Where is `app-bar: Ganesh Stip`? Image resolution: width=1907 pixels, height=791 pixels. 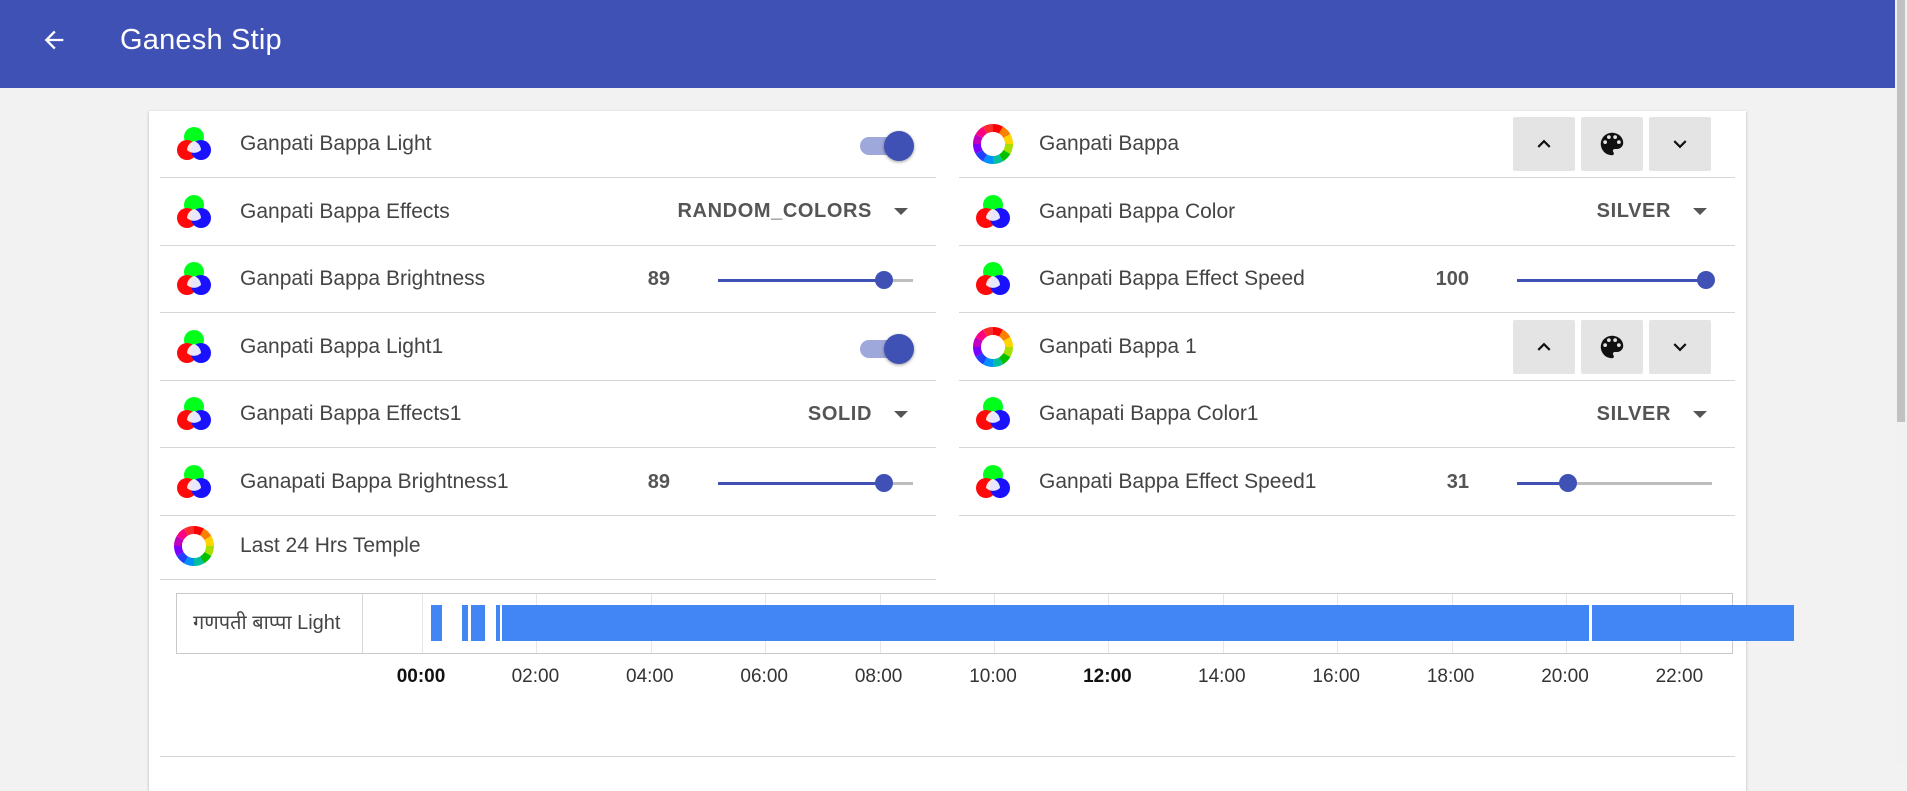
app-bar: Ganesh Stip is located at coordinates (947, 44).